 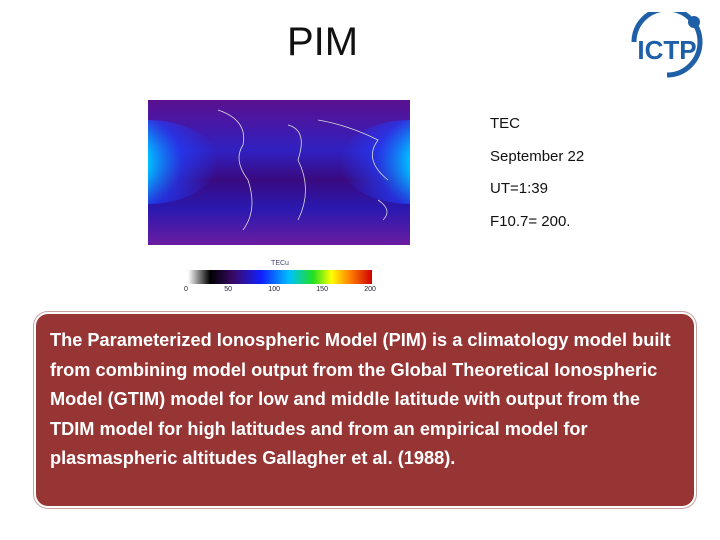 I want to click on colorbar: TECu 0 50 100 150 200, so click(x=280, y=276).